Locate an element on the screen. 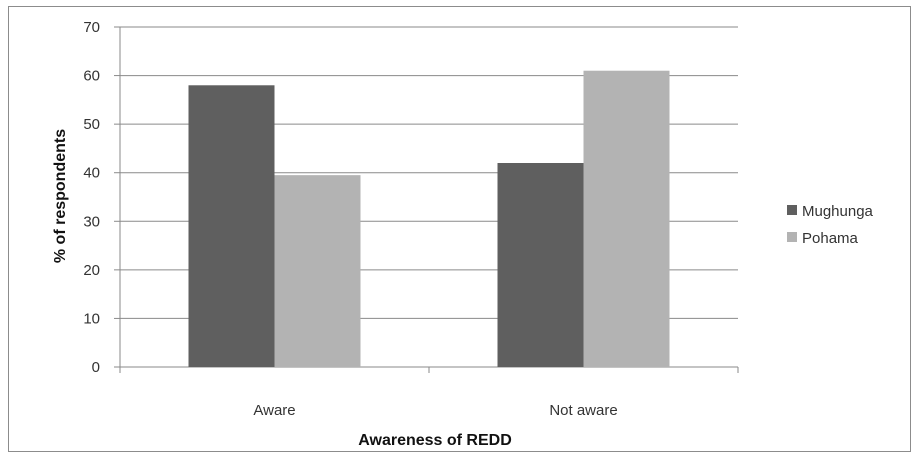  bar-pohama-aware is located at coordinates (317, 271).